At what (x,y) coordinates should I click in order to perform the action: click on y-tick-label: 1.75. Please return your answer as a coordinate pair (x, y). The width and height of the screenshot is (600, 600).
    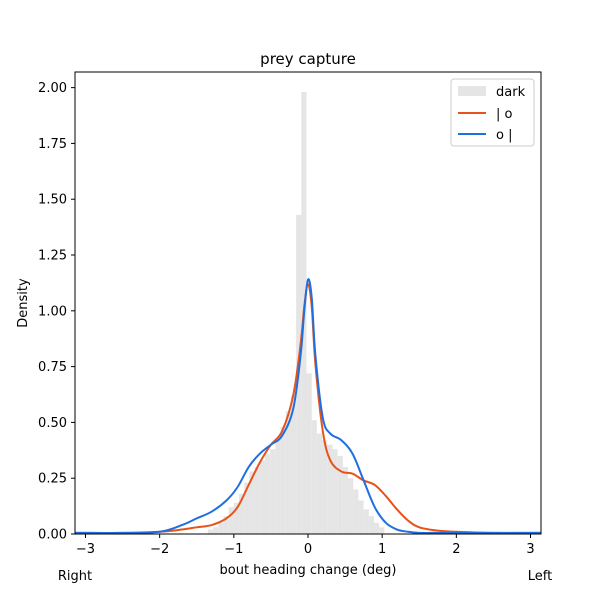
    Looking at the image, I should click on (52, 144).